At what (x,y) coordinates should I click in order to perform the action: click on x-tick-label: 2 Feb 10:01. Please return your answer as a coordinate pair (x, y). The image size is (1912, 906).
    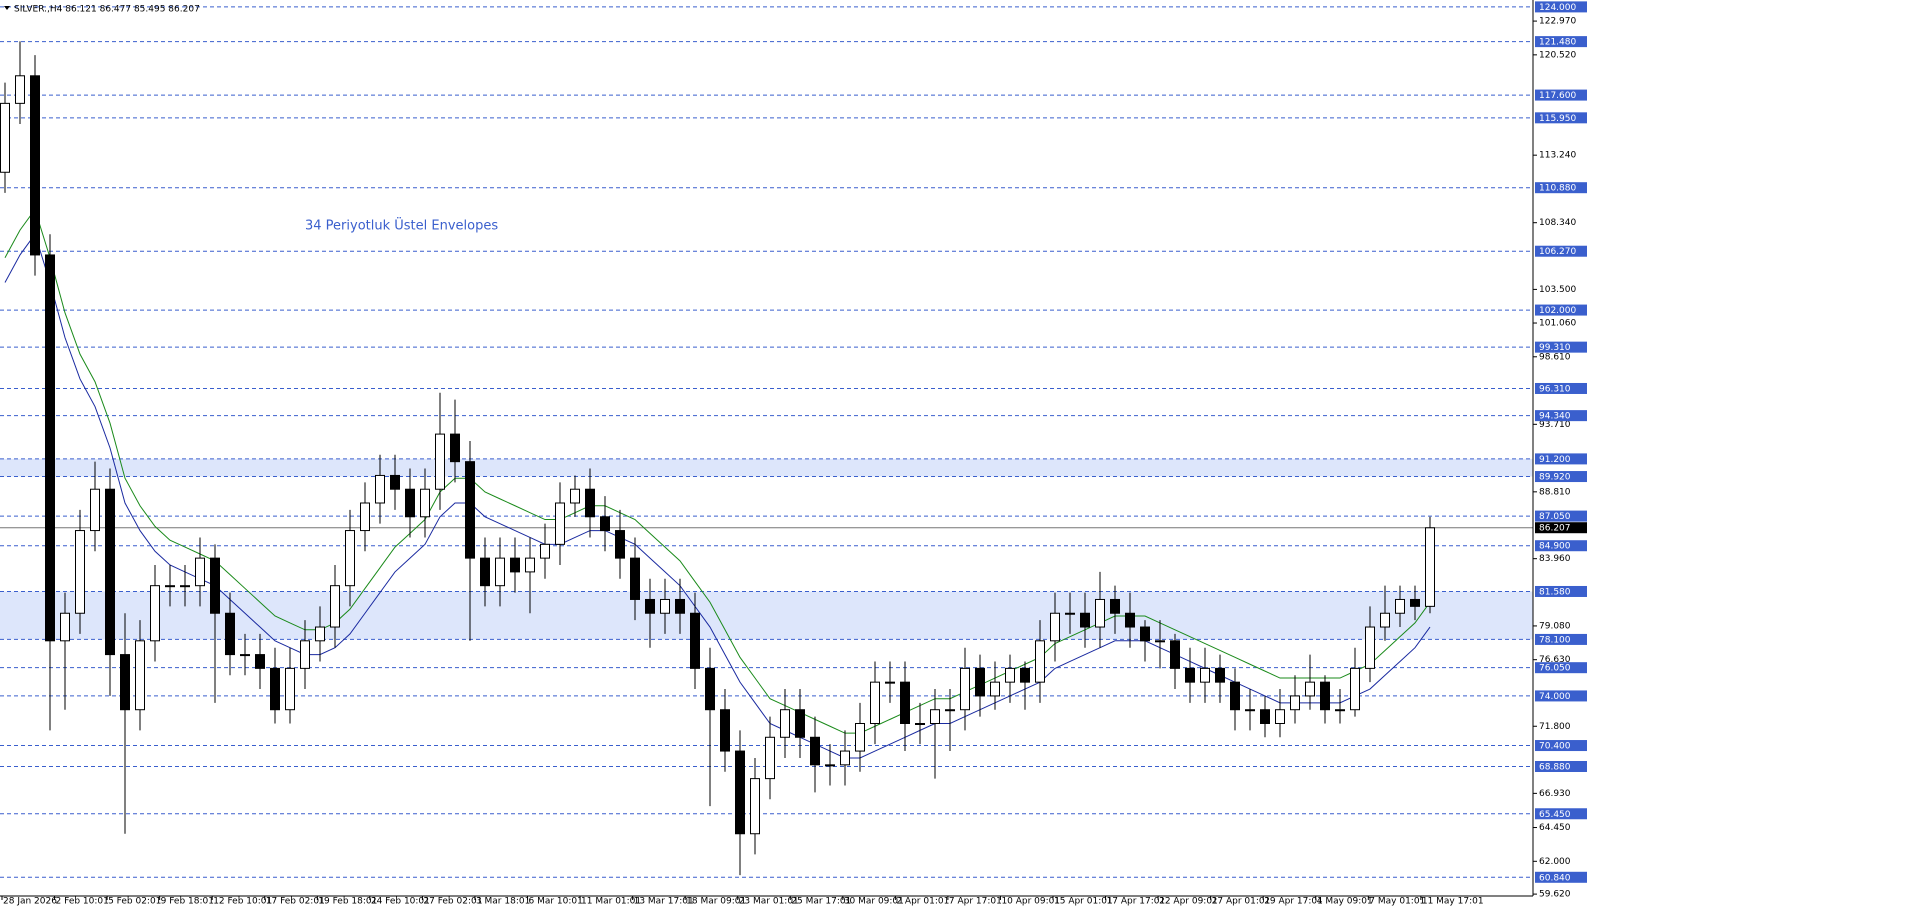
    Looking at the image, I should click on (82, 901).